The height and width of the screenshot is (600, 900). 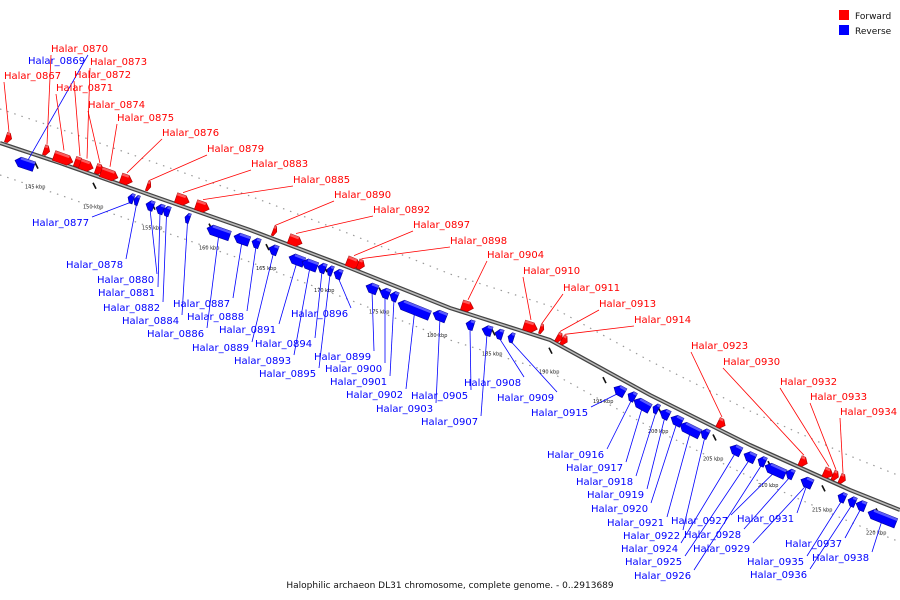 What do you see at coordinates (712, 535) in the screenshot?
I see `gene-label: Halar_0928` at bounding box center [712, 535].